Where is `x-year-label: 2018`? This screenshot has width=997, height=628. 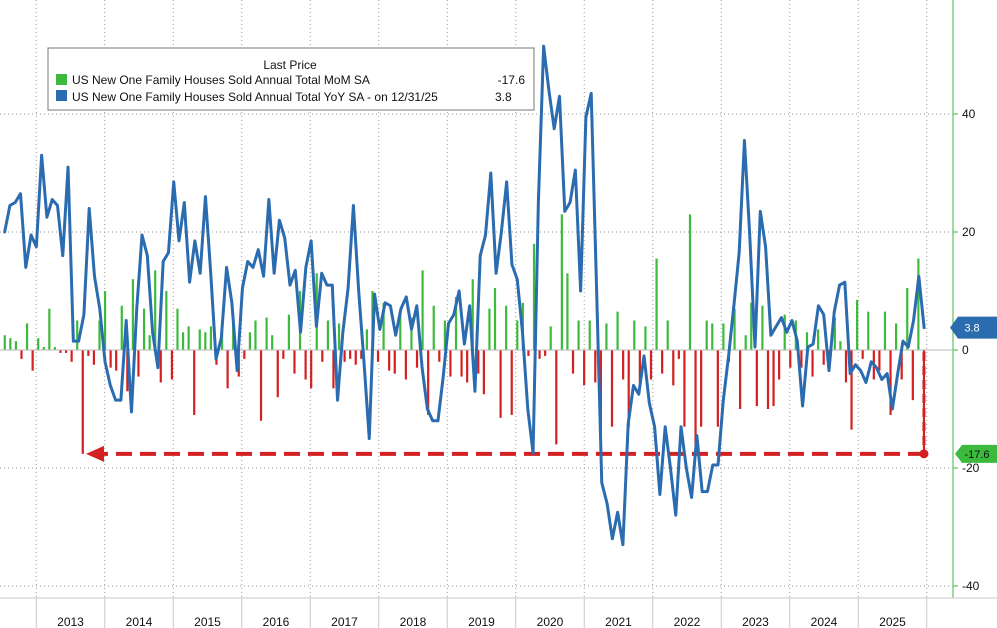 x-year-label: 2018 is located at coordinates (413, 621).